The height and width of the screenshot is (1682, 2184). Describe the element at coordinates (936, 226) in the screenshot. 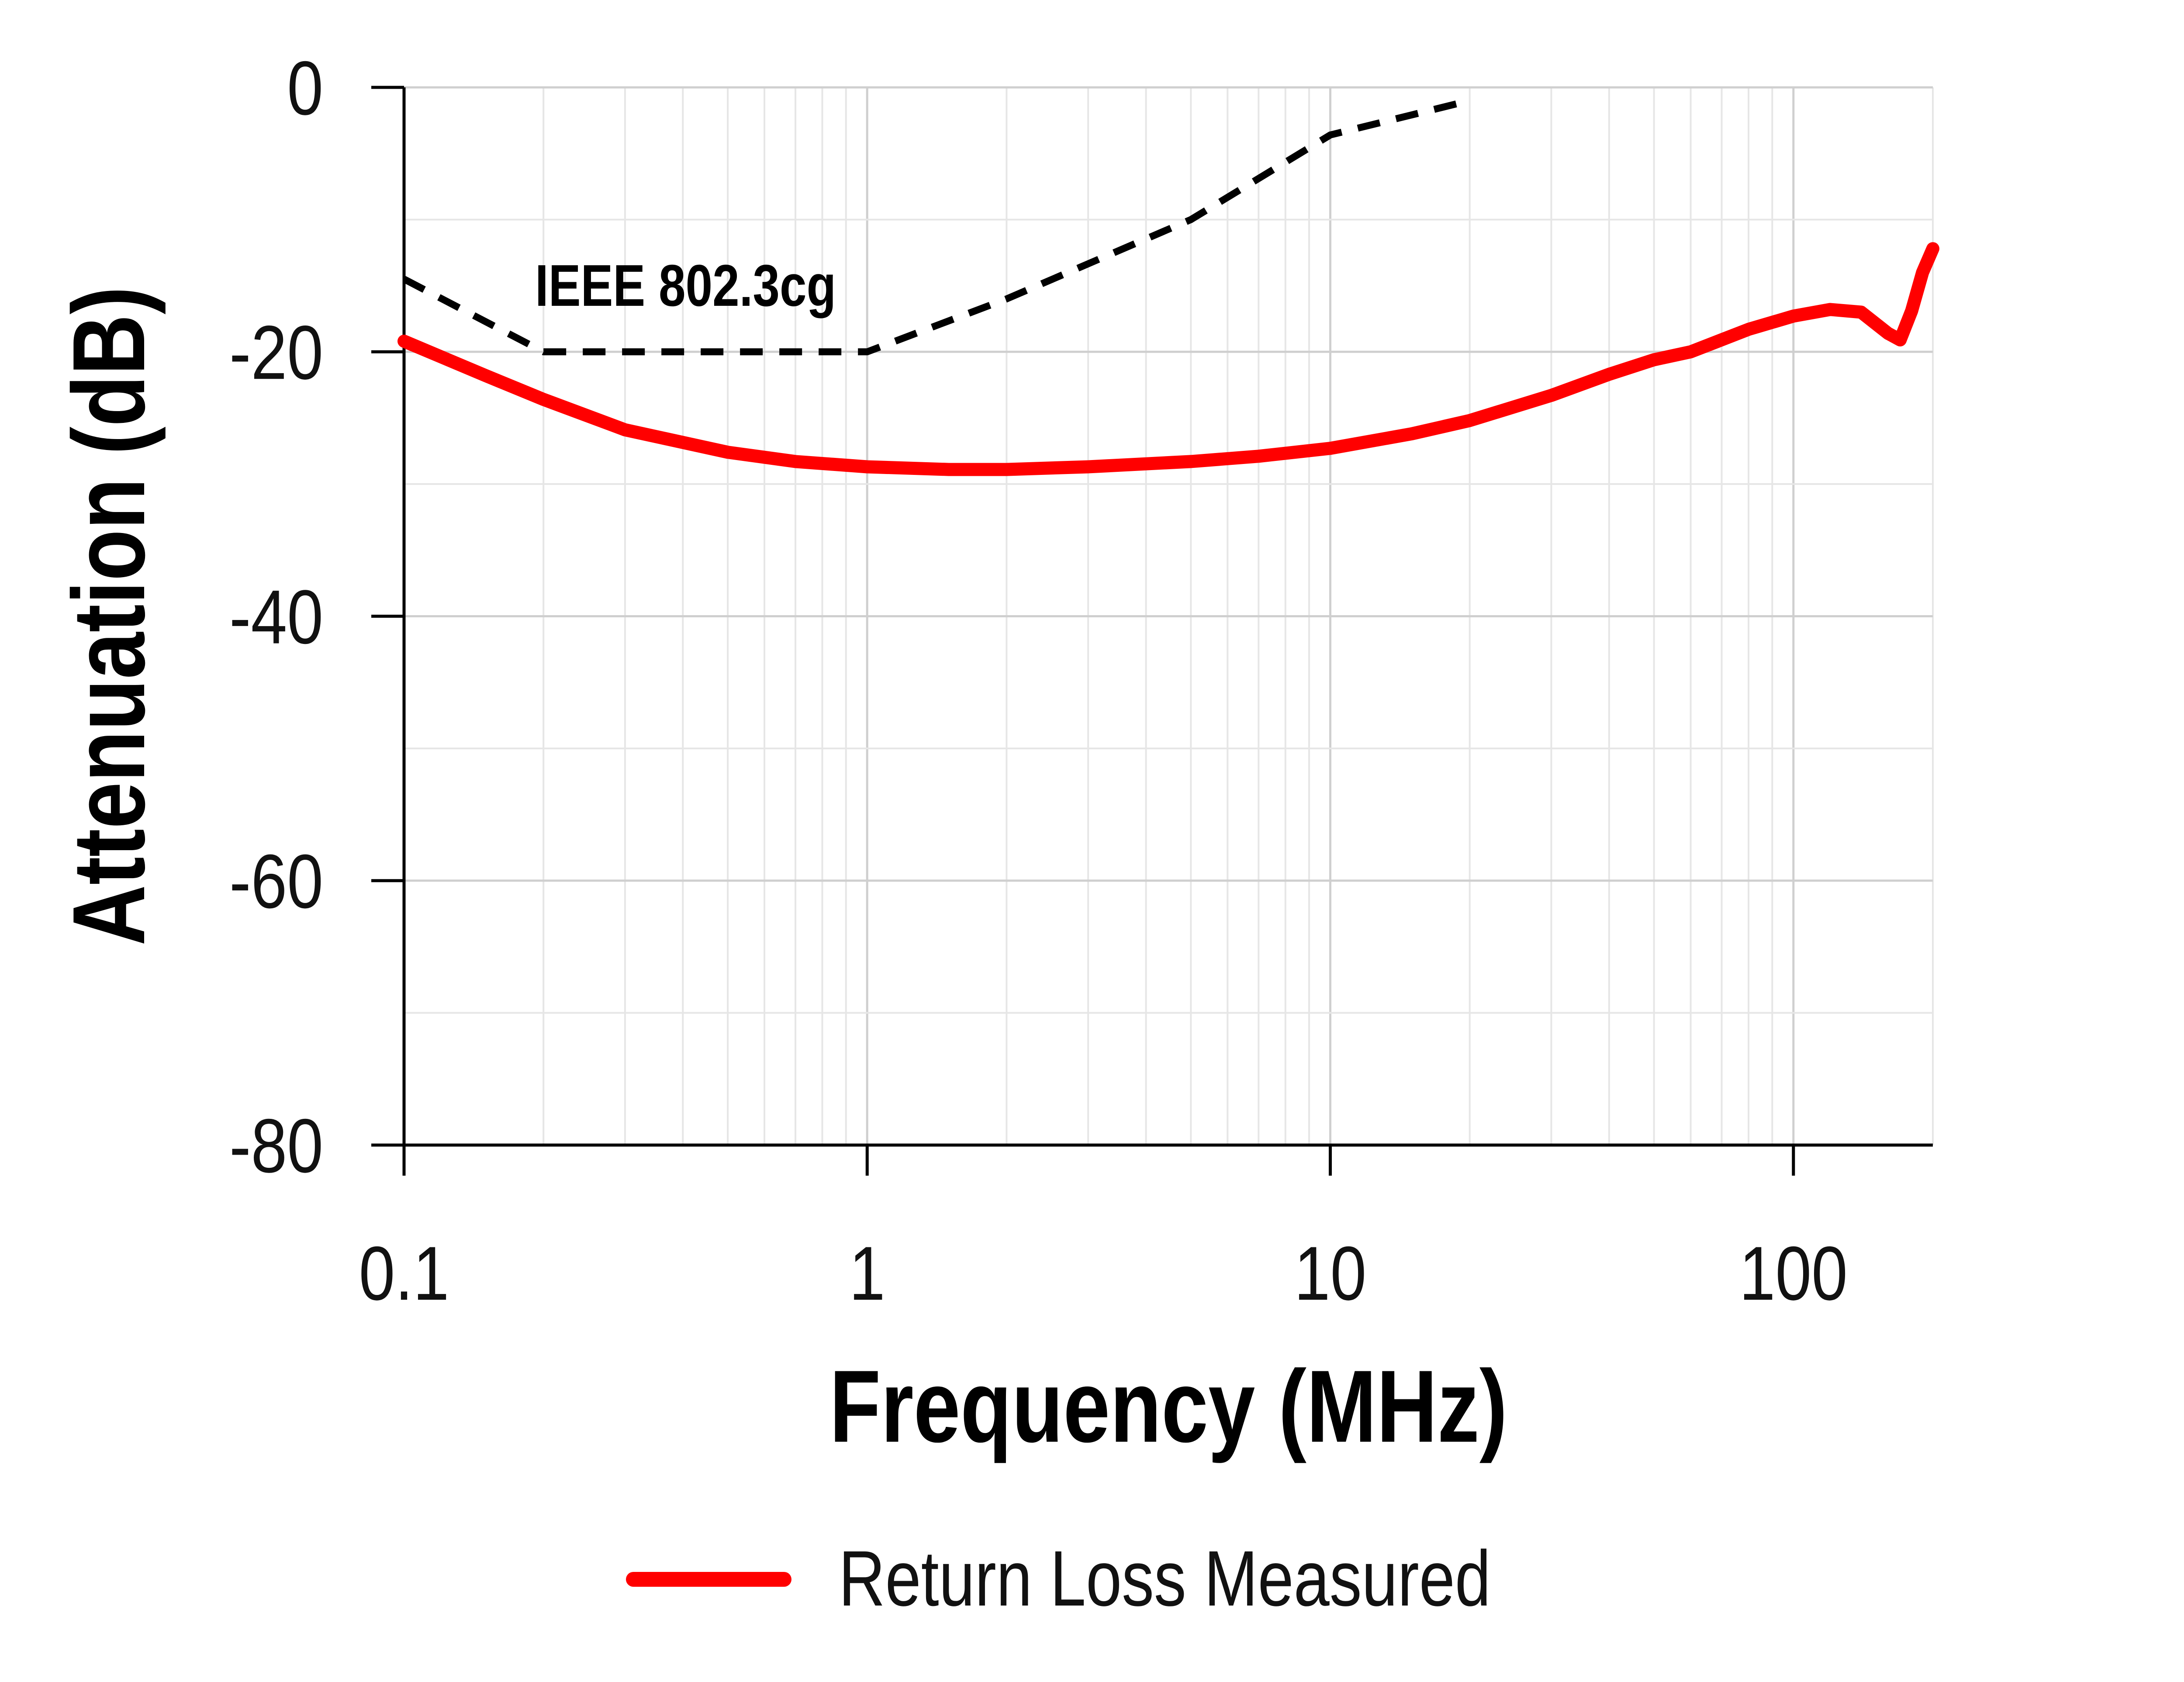

I see `series-line-ieee-limit` at that location.